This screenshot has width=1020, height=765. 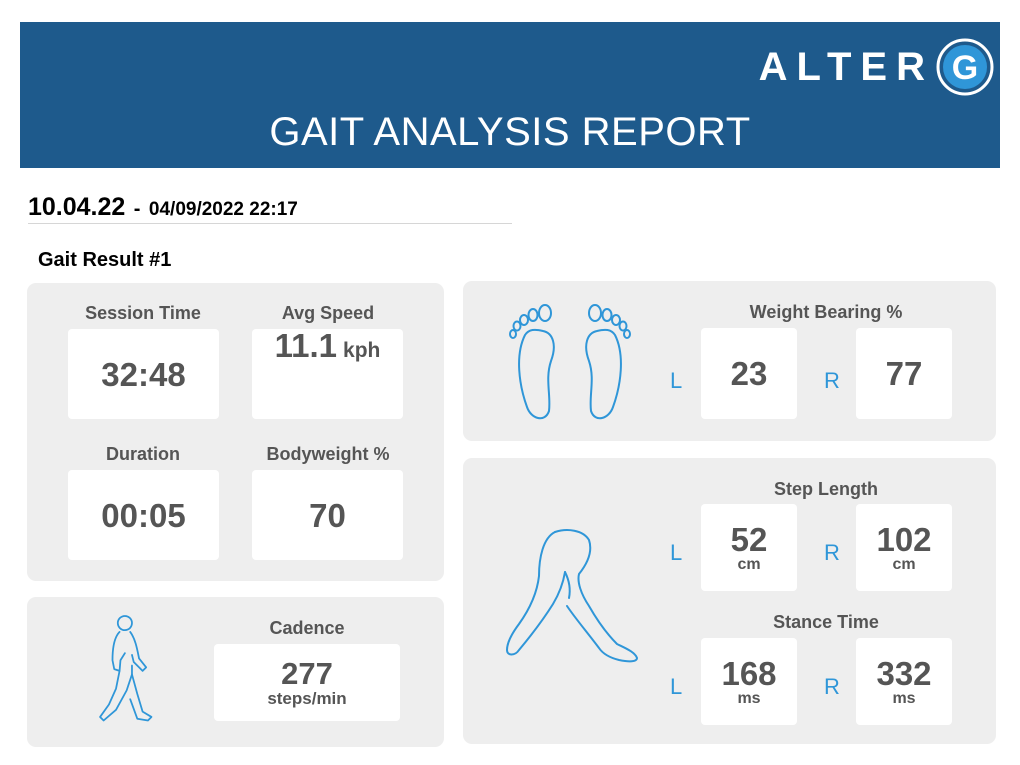 I want to click on cadence-value: 277, so click(x=307, y=673).